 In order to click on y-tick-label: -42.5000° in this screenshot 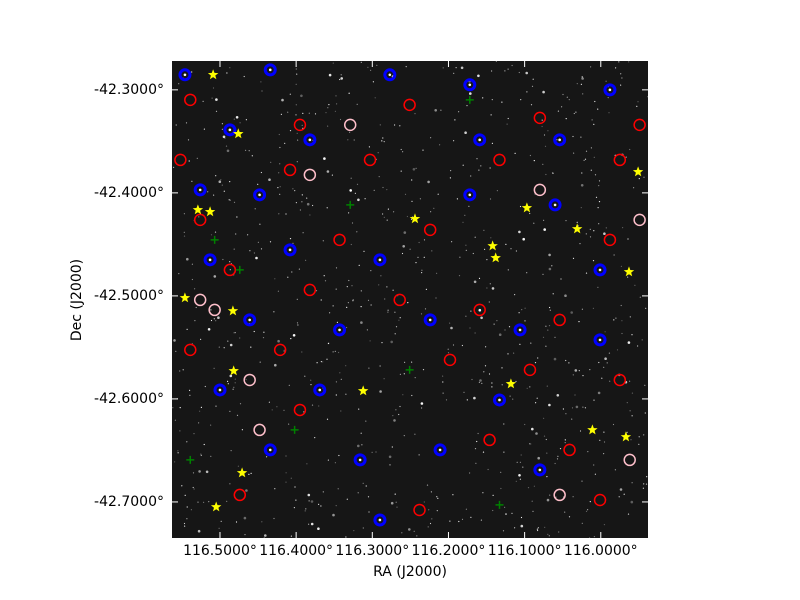, I will do `click(129, 296)`.